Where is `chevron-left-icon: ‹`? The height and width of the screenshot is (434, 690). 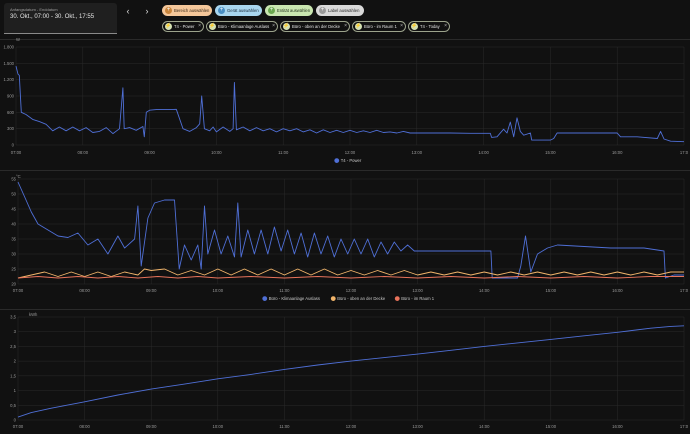
chevron-left-icon: ‹ is located at coordinates (128, 11).